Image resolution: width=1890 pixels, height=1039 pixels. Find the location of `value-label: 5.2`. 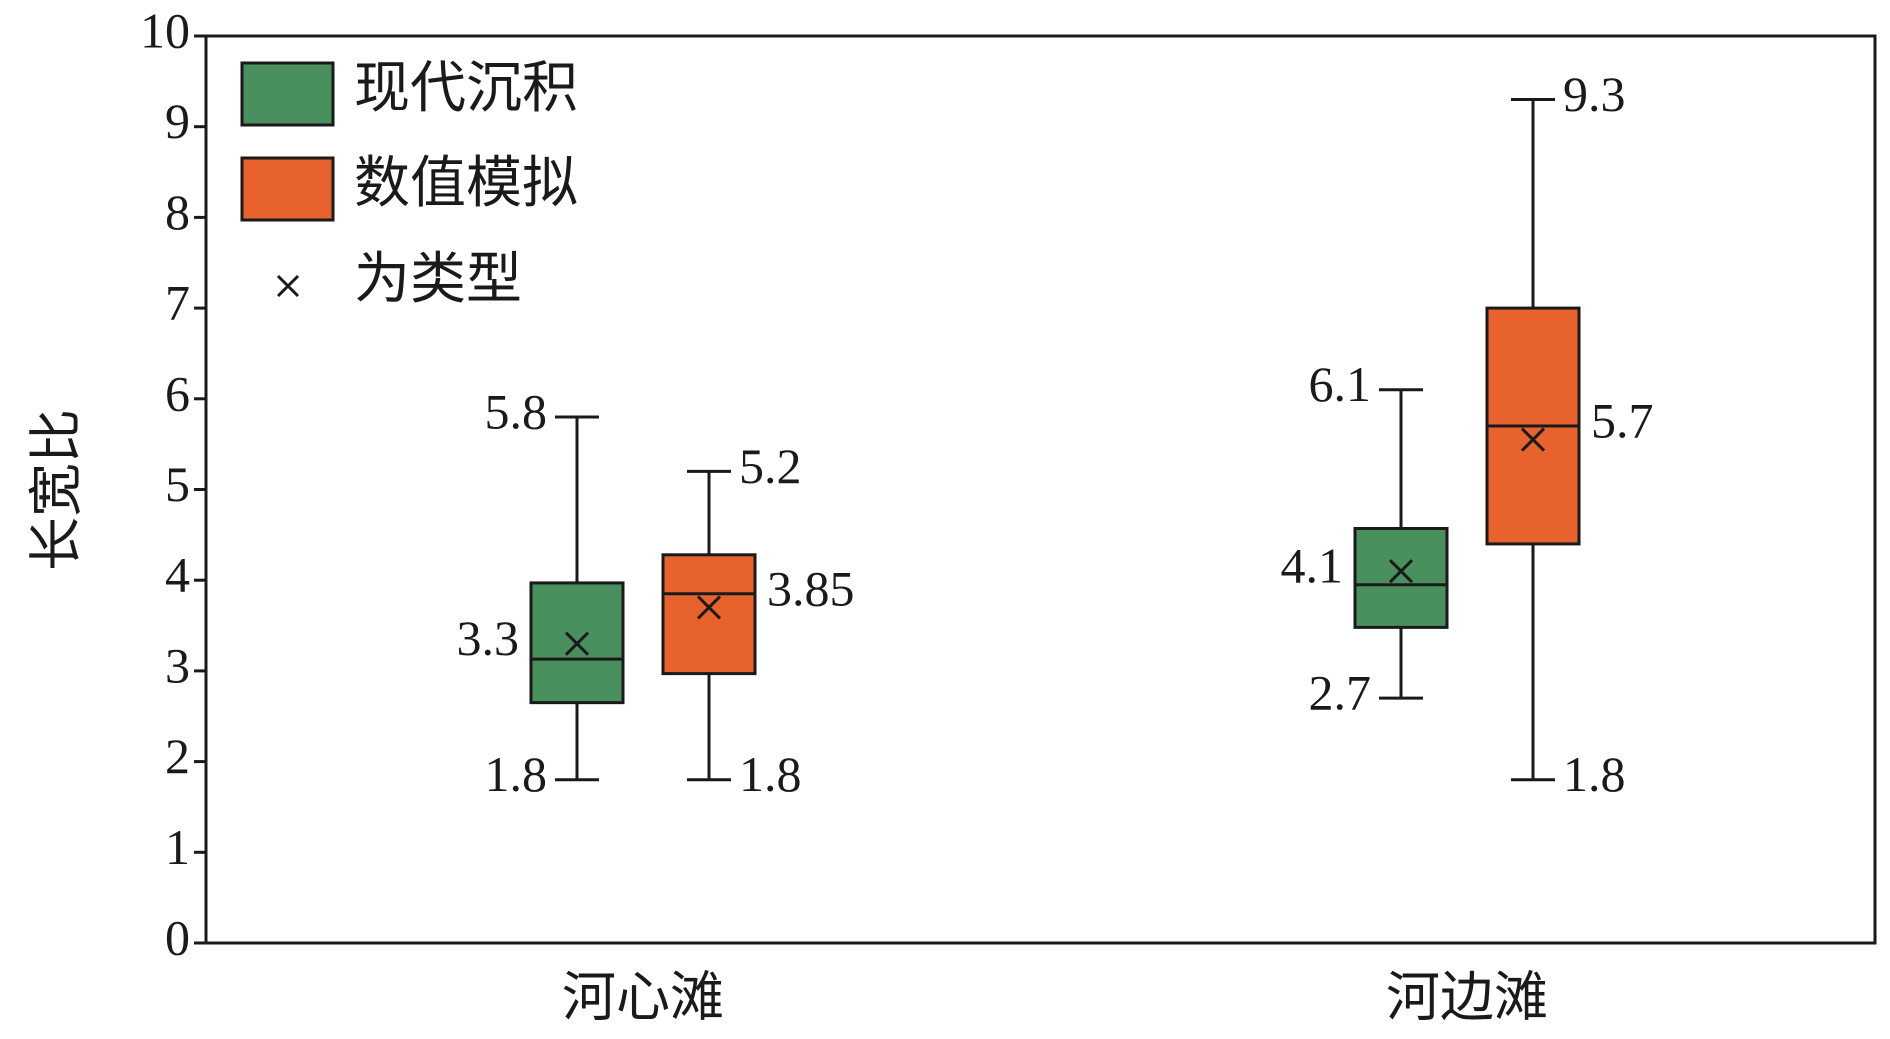

value-label: 5.2 is located at coordinates (770, 466).